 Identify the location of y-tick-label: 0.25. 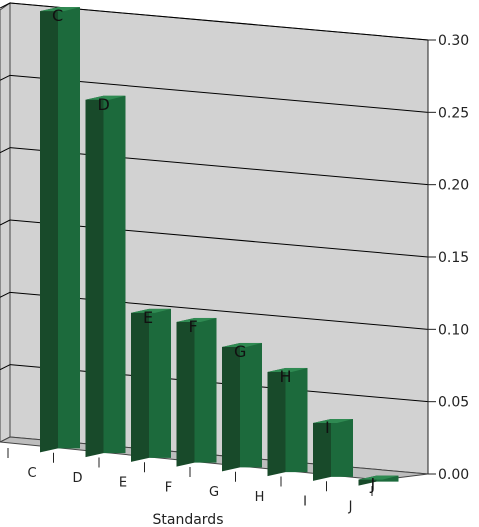
(453, 113).